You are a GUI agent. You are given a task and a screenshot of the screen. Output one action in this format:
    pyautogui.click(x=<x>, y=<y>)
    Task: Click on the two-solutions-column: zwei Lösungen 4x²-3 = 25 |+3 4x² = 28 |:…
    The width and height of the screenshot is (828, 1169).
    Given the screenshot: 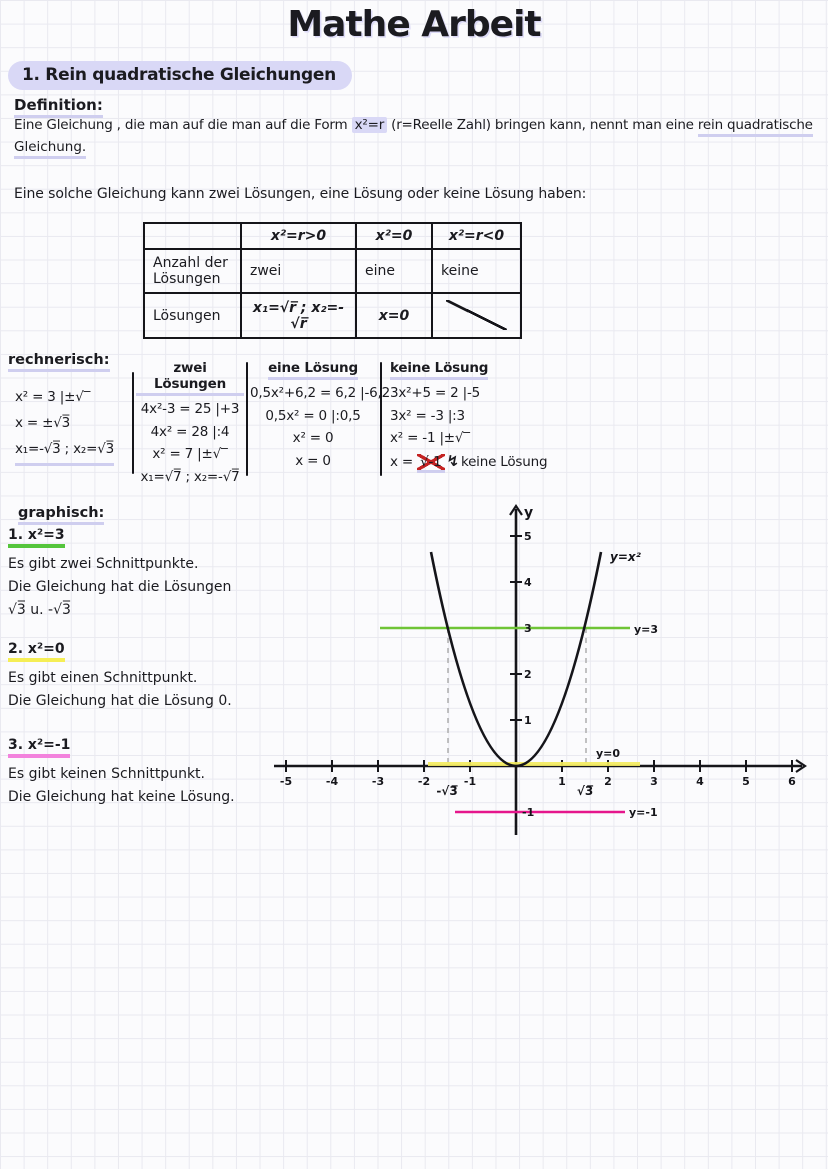 What is the action you would take?
    pyautogui.click(x=190, y=424)
    